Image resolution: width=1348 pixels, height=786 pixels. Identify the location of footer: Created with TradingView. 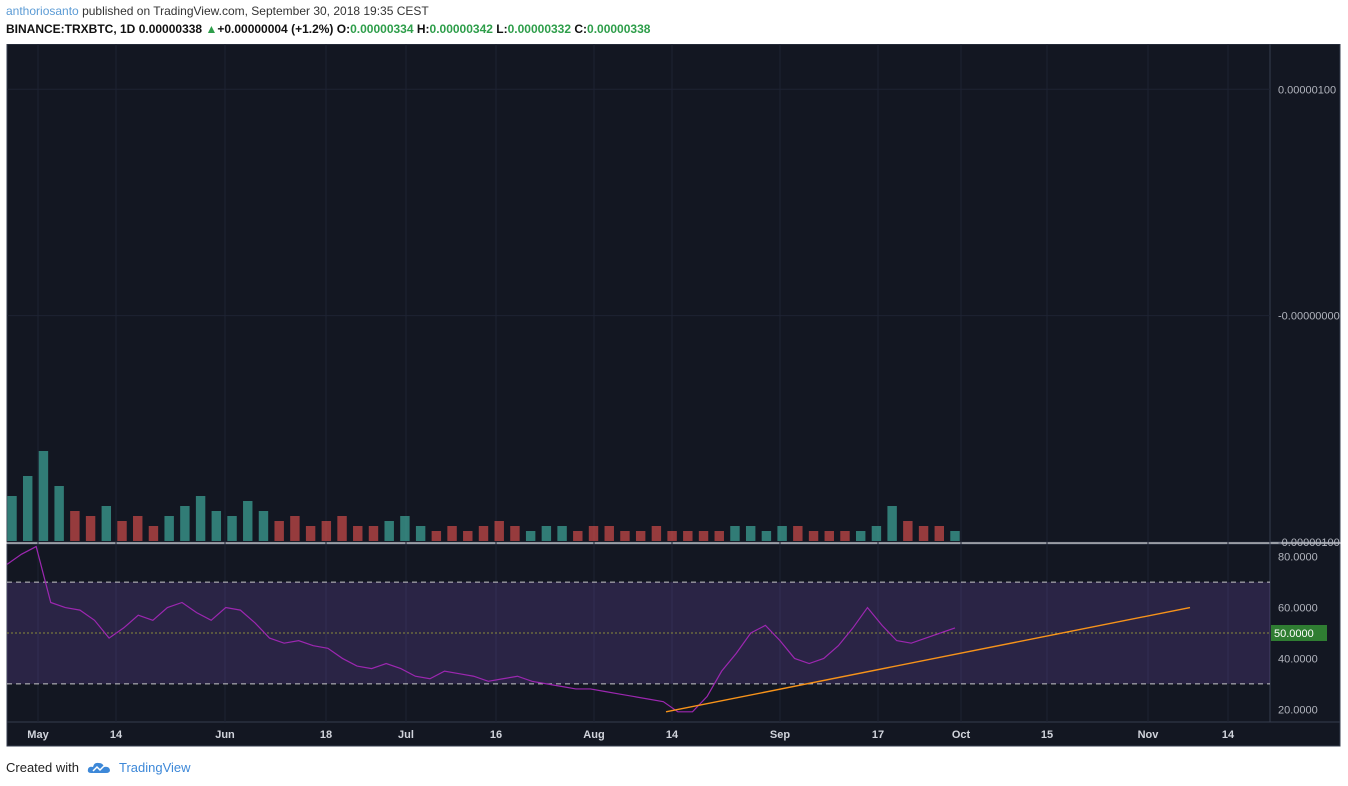
(98, 767).